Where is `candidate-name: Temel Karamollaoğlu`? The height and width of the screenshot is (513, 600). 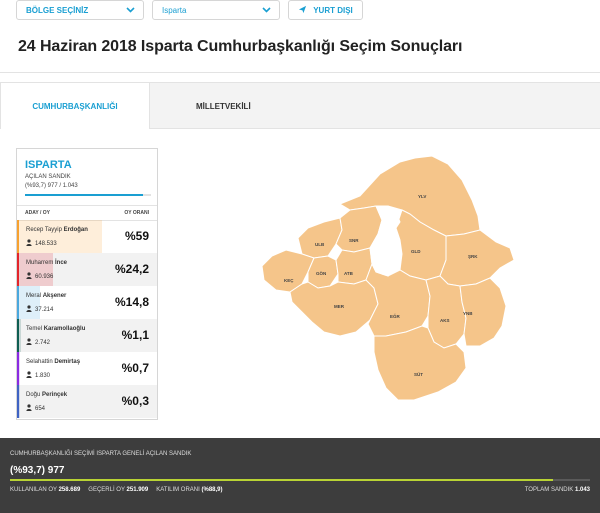 candidate-name: Temel Karamollaoğlu is located at coordinates (55, 329).